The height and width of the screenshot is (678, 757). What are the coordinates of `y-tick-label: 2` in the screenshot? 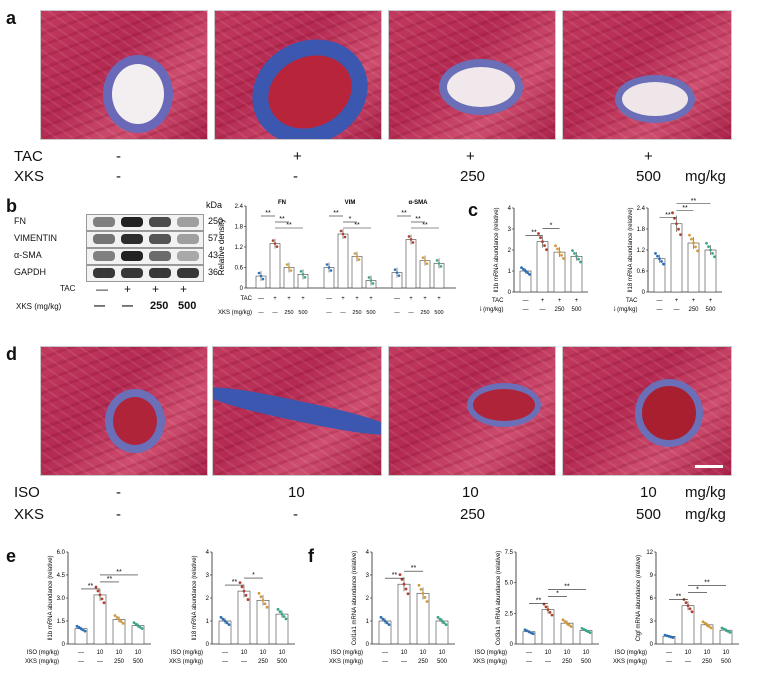 It's located at (368, 599).